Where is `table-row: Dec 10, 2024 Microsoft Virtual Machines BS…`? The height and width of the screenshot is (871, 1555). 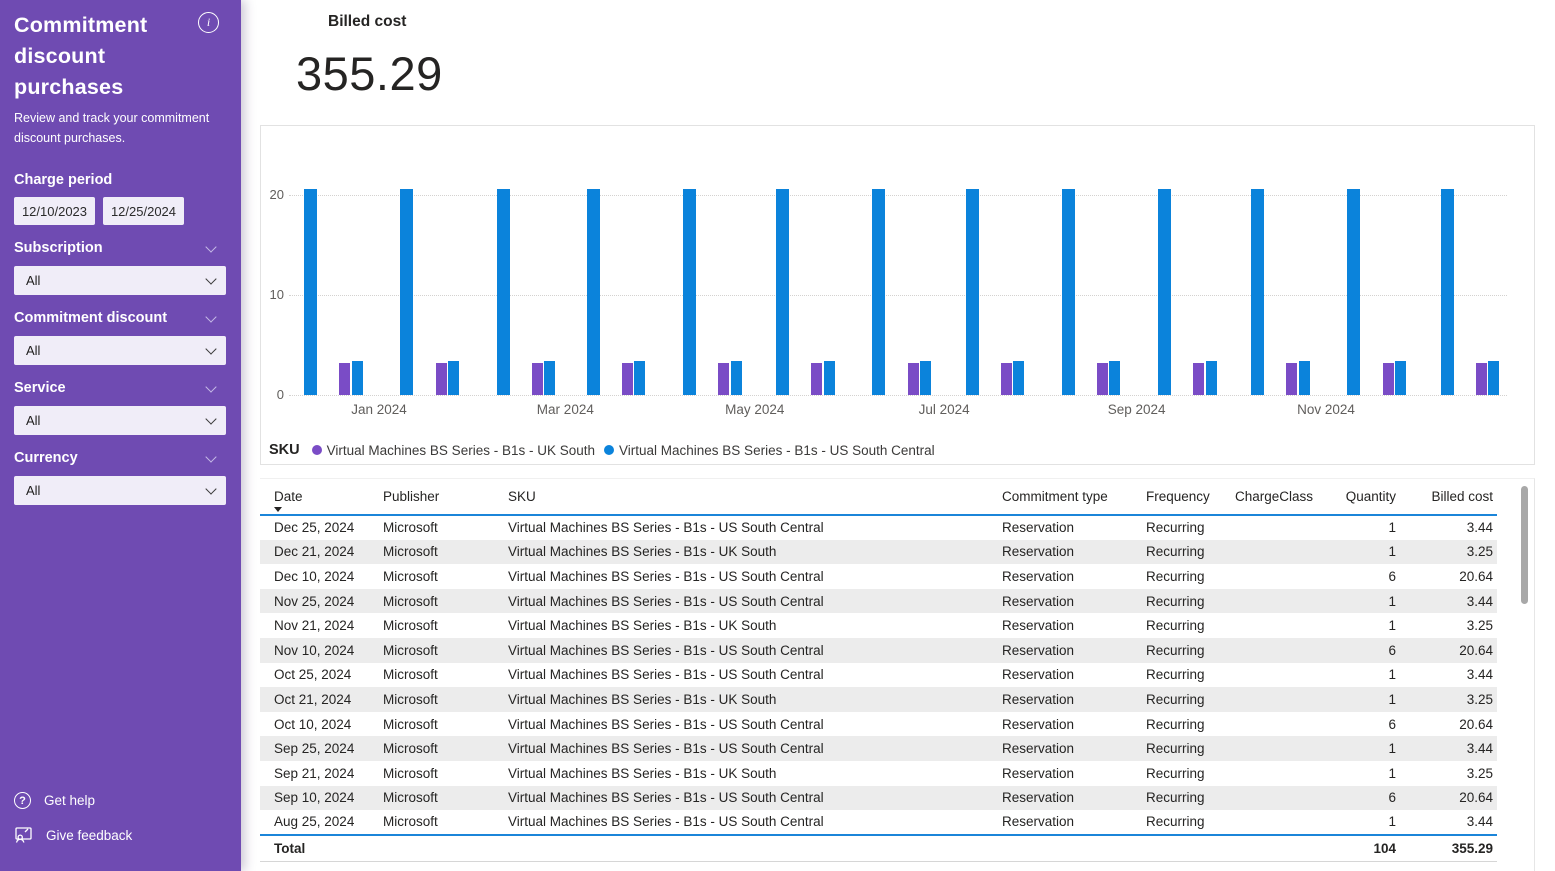
table-row: Dec 10, 2024 Microsoft Virtual Machines BS… is located at coordinates (878, 576).